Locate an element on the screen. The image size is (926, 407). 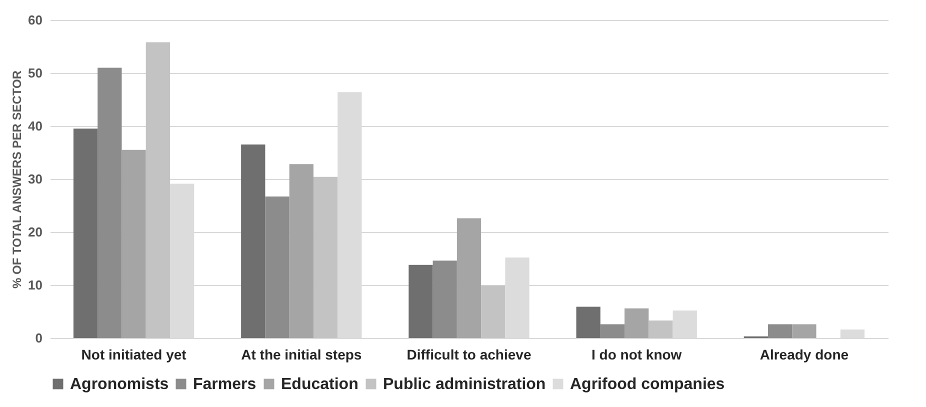
y-tick-label: 60 is located at coordinates (35, 20).